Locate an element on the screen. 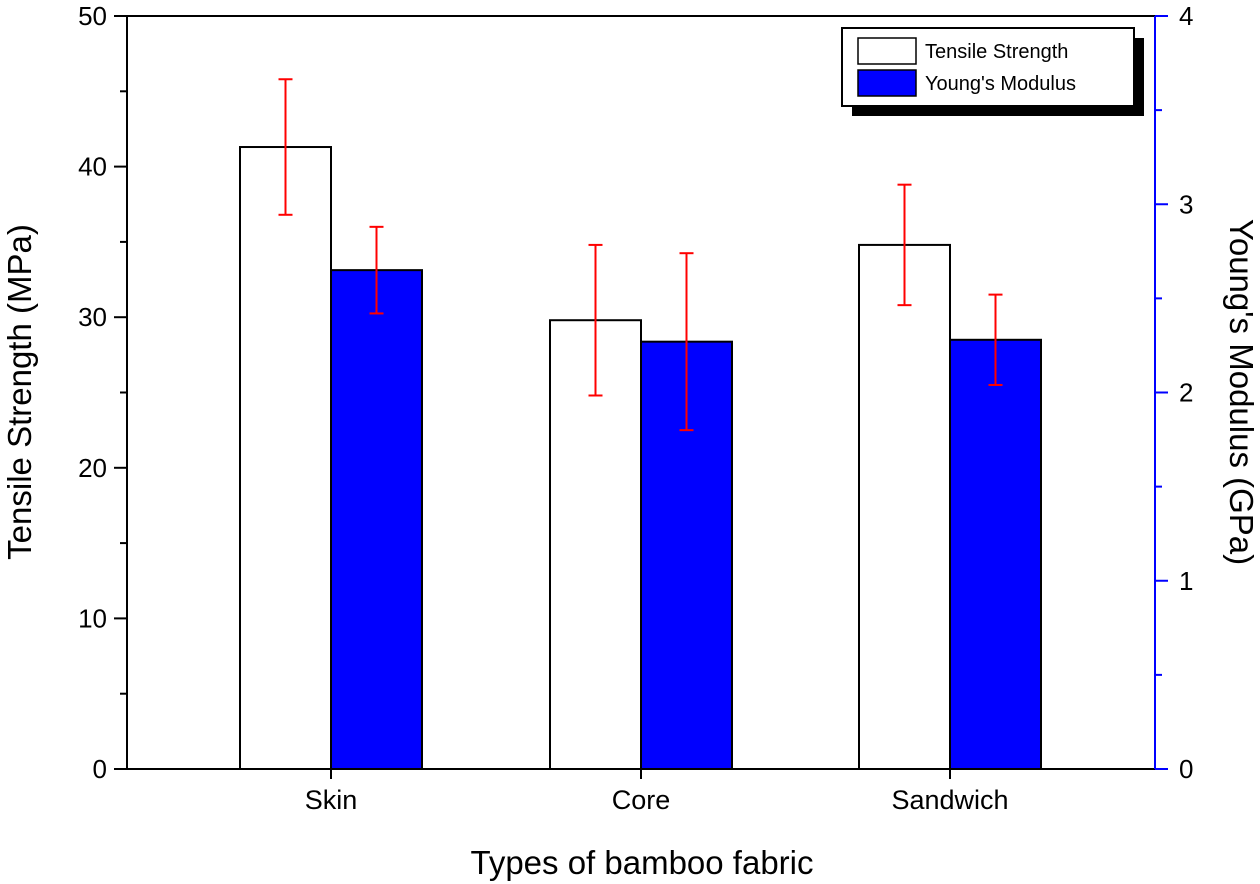 The image size is (1260, 884). y-tick-label: 50 is located at coordinates (92, 16).